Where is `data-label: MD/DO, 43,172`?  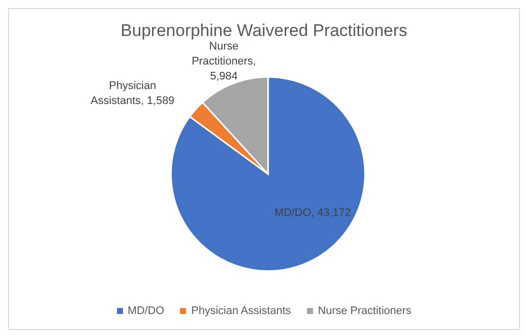
data-label: MD/DO, 43,172 is located at coordinates (312, 212).